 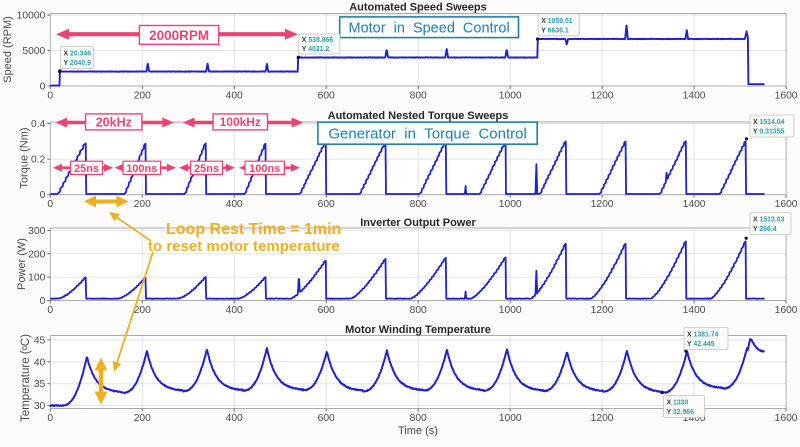 What do you see at coordinates (418, 431) in the screenshot?
I see `svg-text: Time (s)` at bounding box center [418, 431].